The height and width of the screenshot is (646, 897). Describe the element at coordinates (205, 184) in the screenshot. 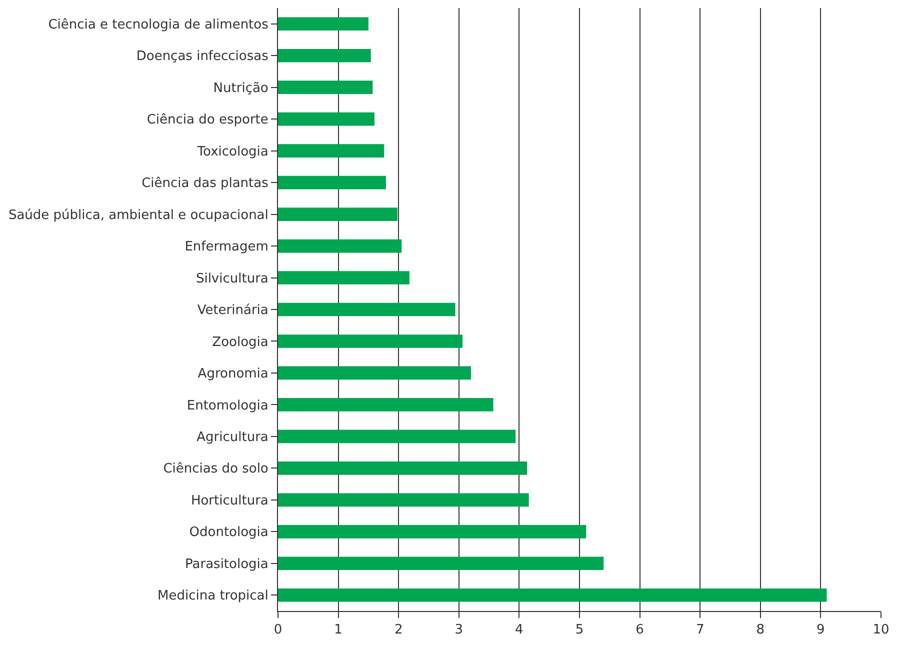

I see `y-tick-label: Ciência das plantas` at that location.